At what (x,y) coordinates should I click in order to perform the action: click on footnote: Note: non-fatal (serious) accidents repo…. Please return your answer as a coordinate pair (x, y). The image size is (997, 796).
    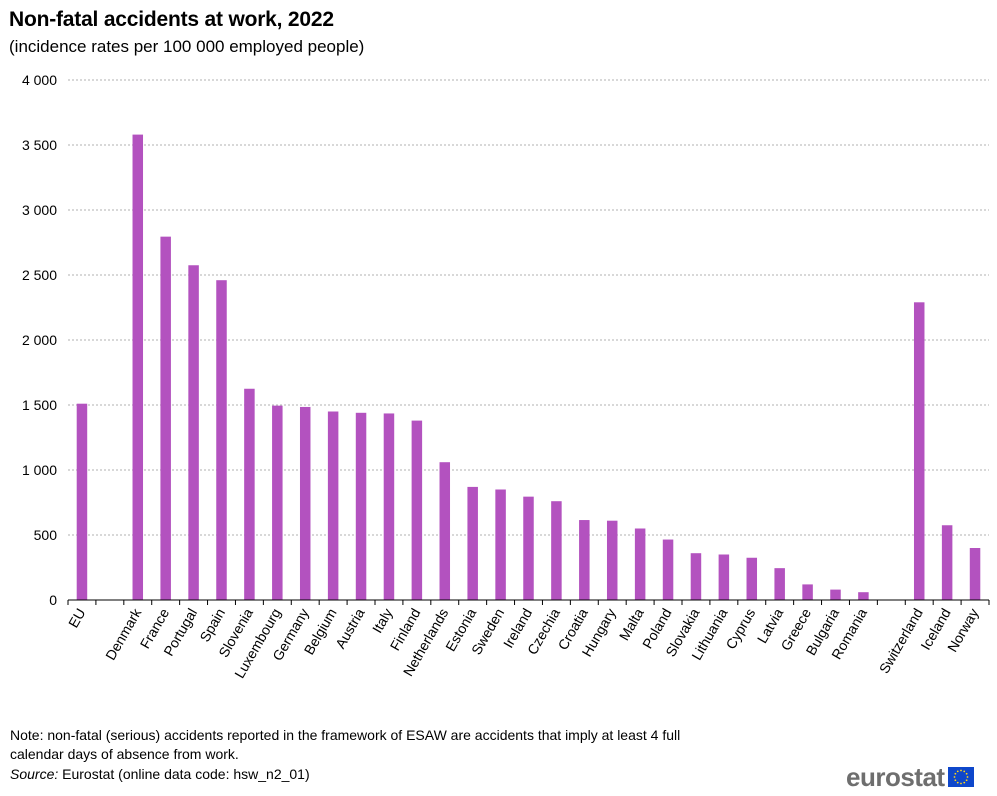
    Looking at the image, I should click on (345, 744).